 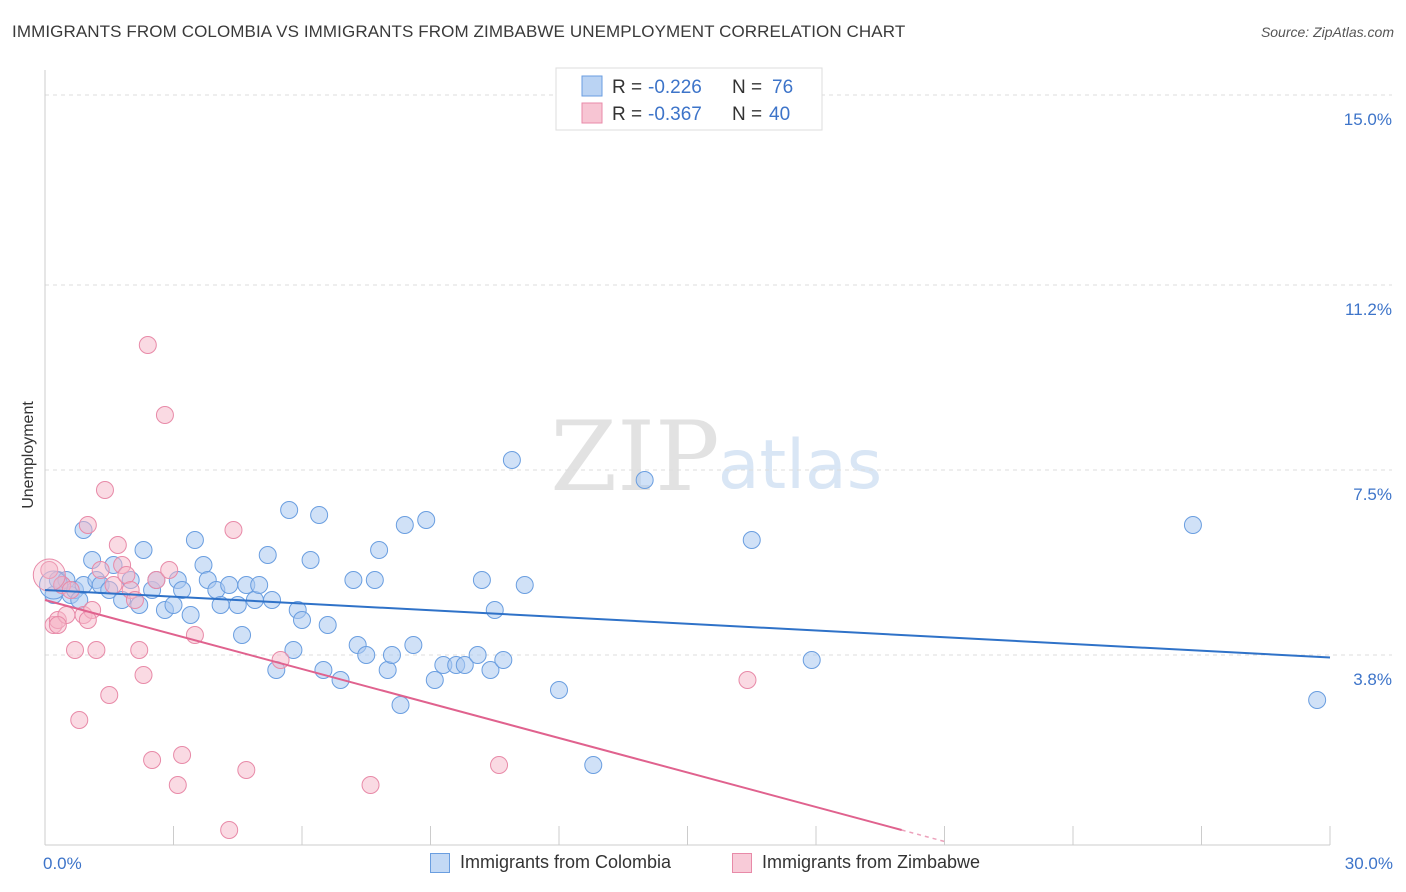 What do you see at coordinates (1369, 863) in the screenshot?
I see `x-tick-label: 30.0%` at bounding box center [1369, 863].